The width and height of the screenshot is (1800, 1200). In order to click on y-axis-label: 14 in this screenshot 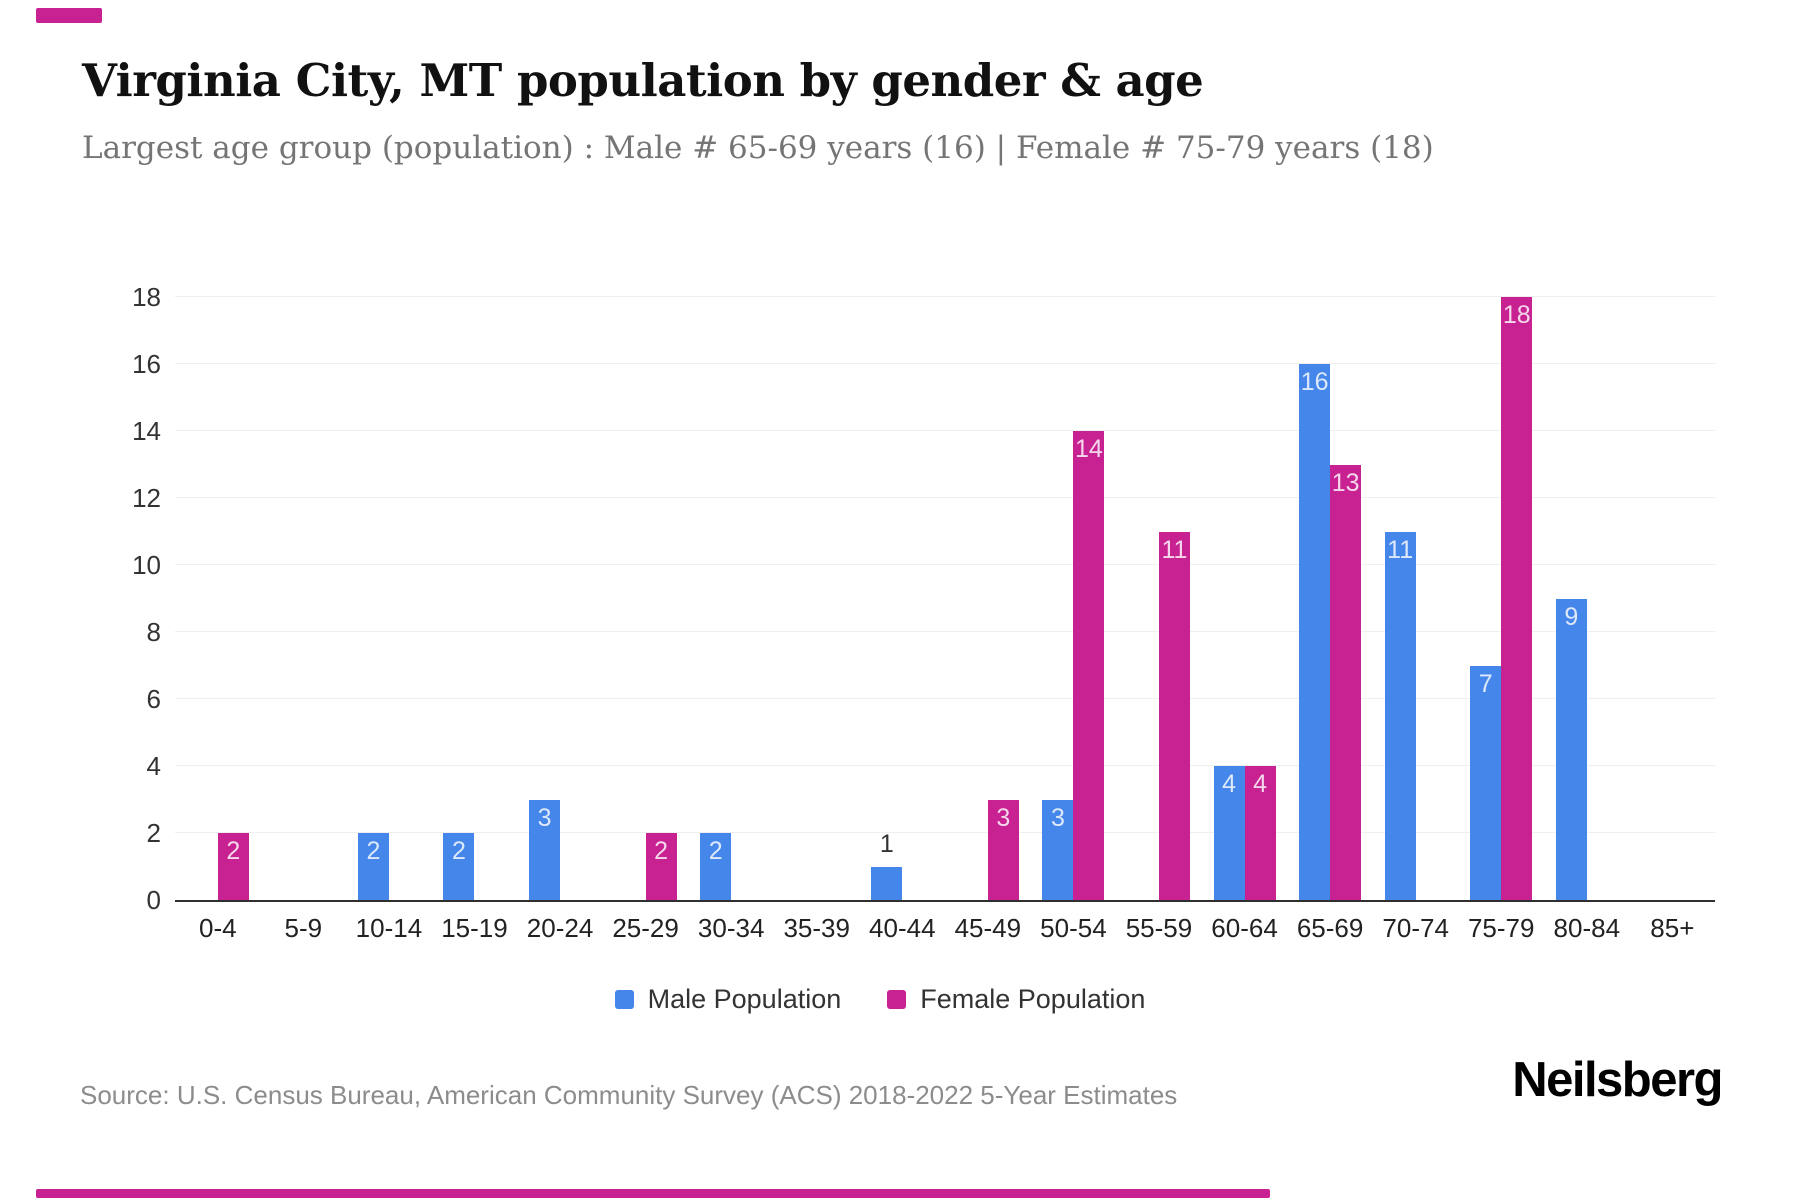, I will do `click(146, 431)`.